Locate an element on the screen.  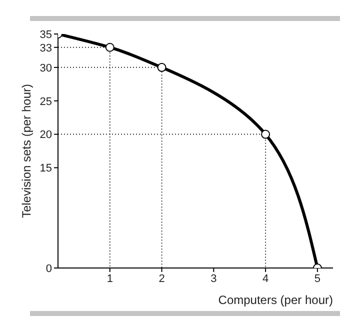
x-axis-title: Computers (per hour) is located at coordinates (275, 300).